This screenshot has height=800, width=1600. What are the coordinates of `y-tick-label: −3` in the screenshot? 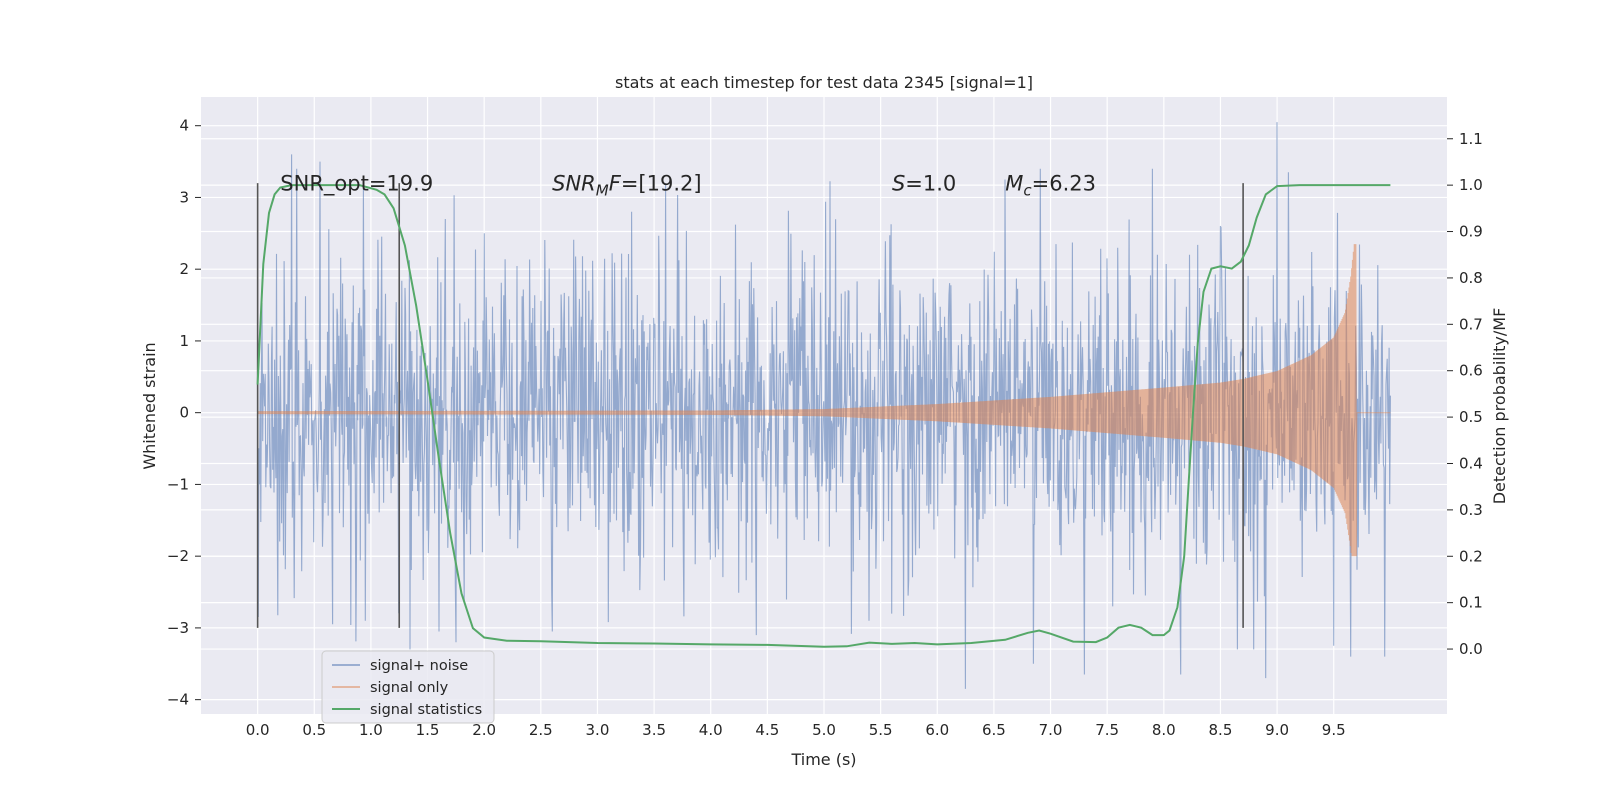 It's located at (178, 628).